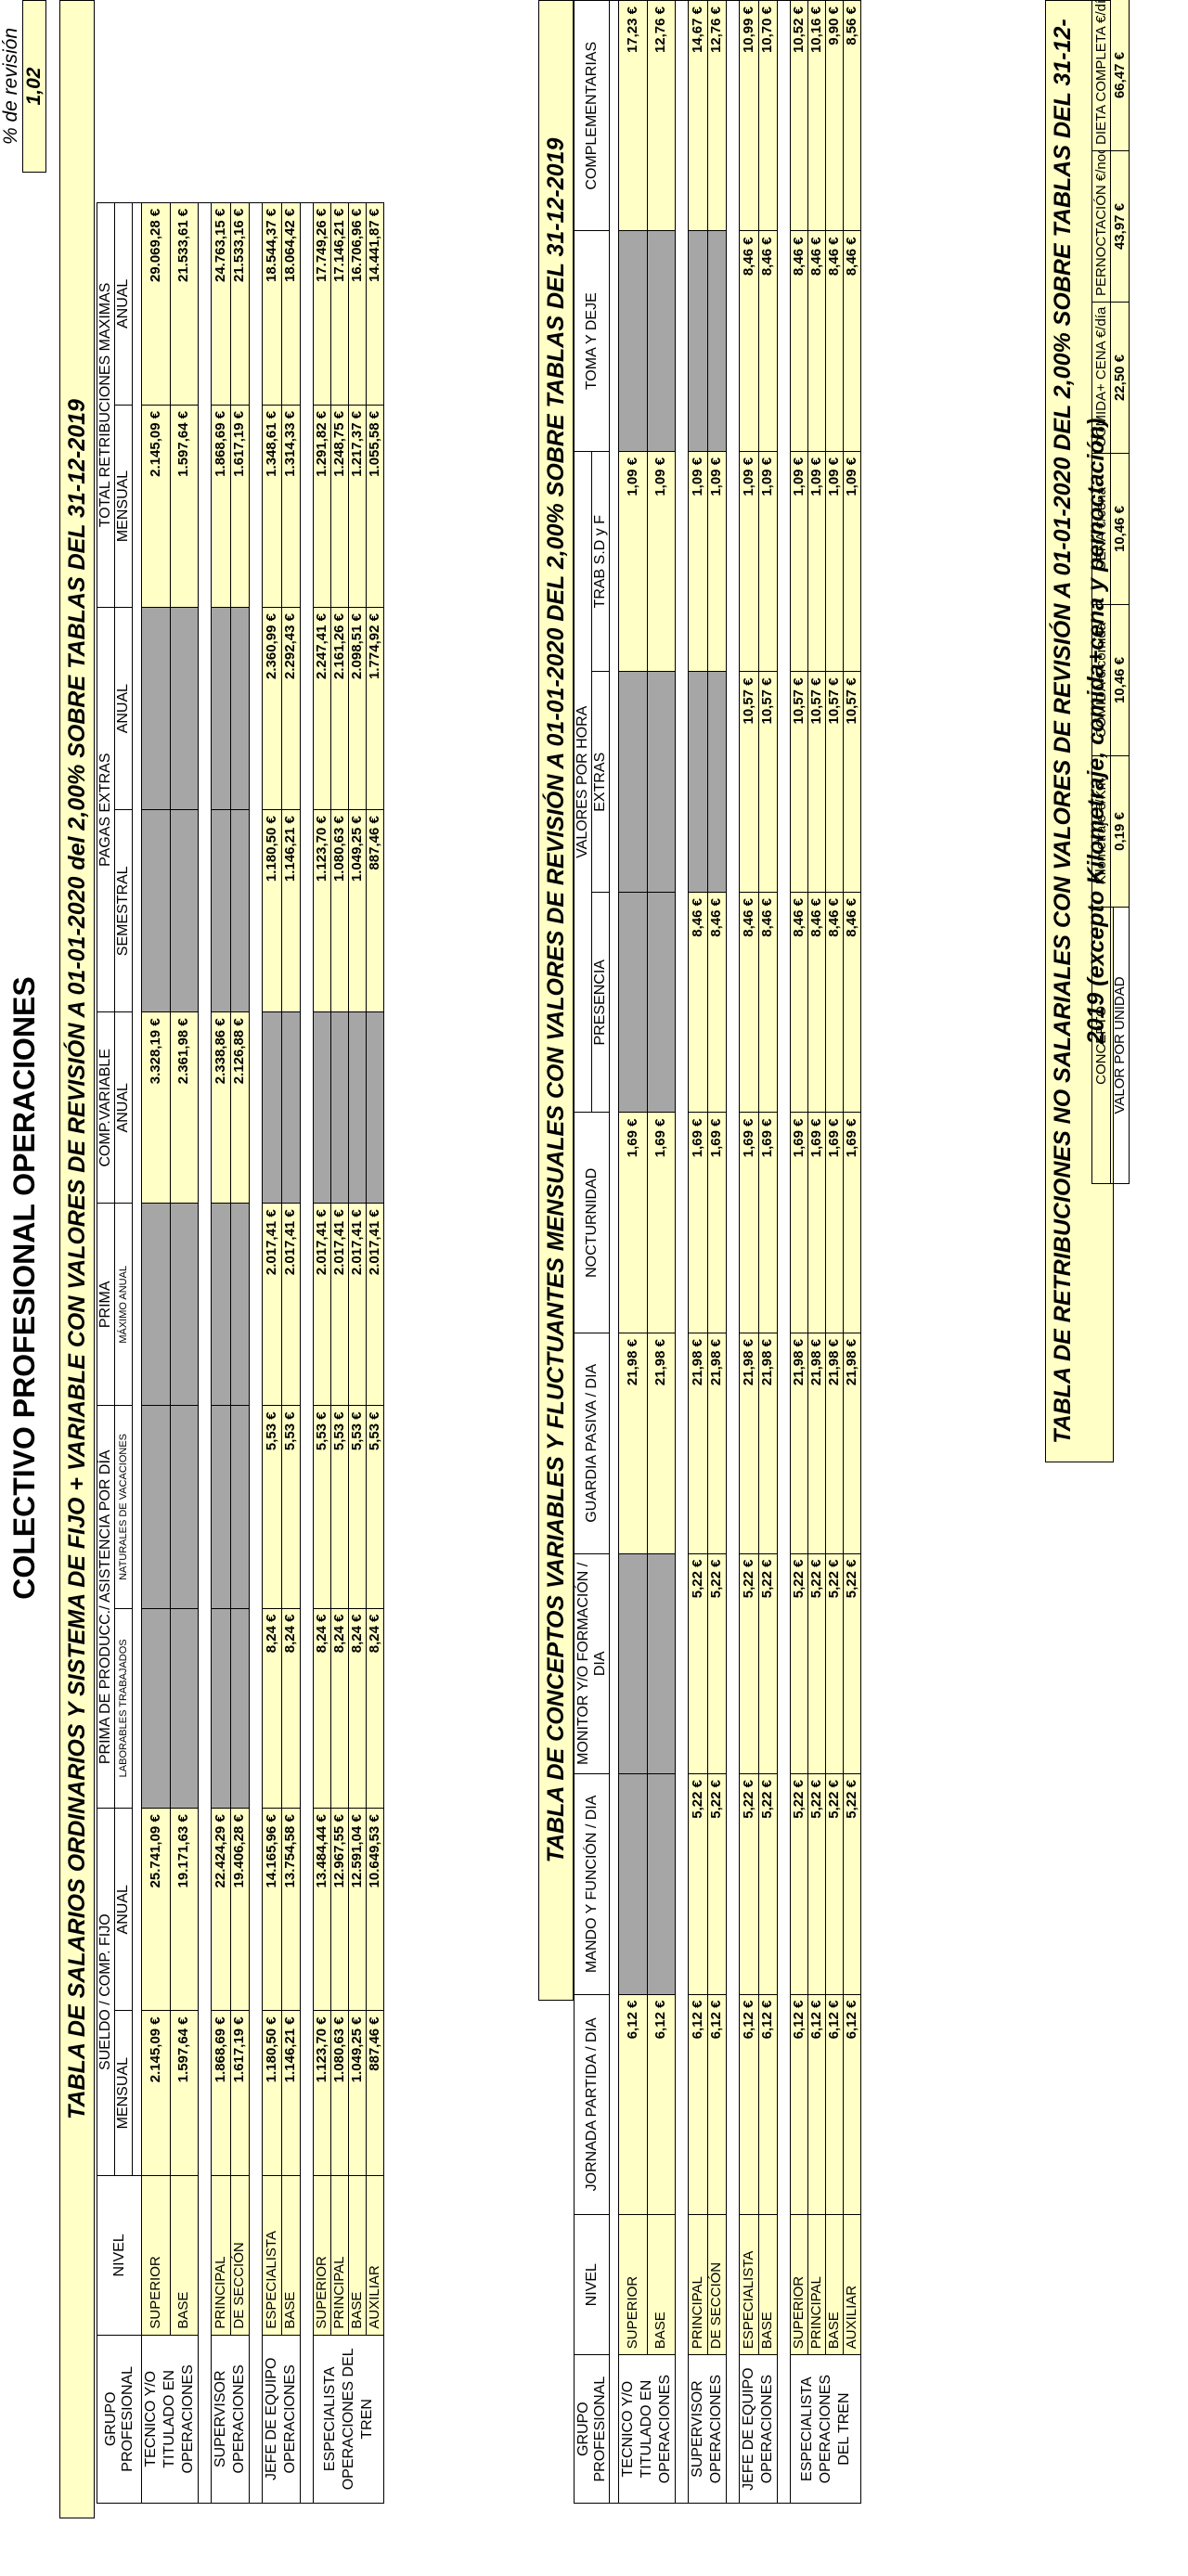 The image size is (1188, 2576). What do you see at coordinates (271, 709) in the screenshot?
I see `value-cell: 2.360,99 €` at bounding box center [271, 709].